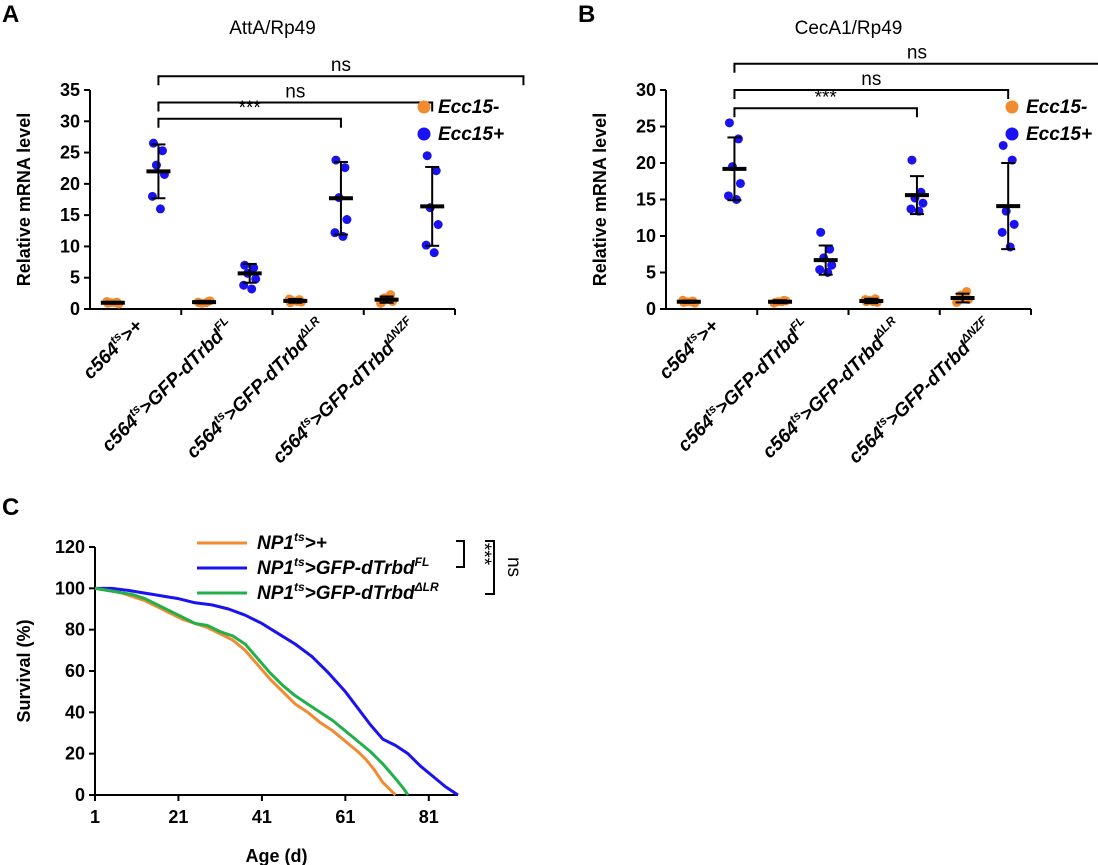  I want to click on x-tick-label: 81, so click(429, 817).